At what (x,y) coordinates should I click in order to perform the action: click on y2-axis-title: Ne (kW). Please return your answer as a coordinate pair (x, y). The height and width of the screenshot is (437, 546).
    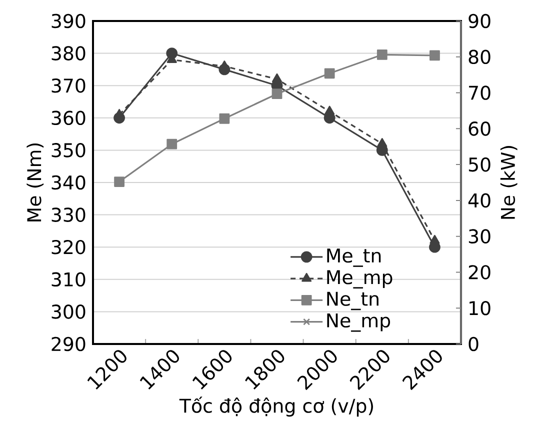
    Looking at the image, I should click on (509, 182).